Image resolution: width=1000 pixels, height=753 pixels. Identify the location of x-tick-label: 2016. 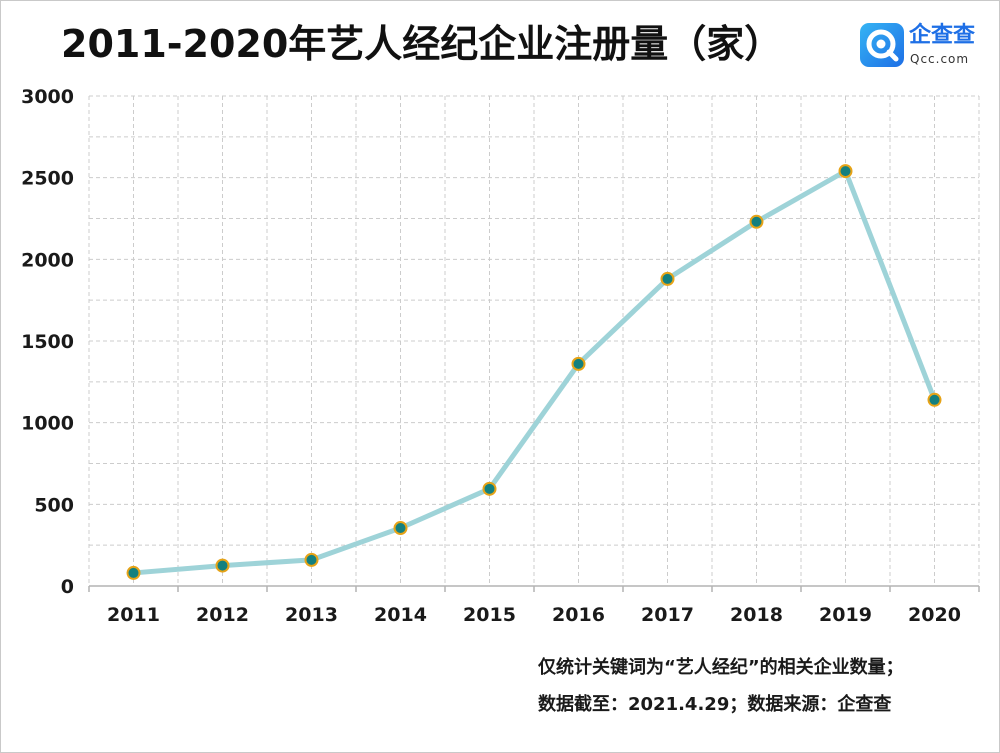
(578, 615).